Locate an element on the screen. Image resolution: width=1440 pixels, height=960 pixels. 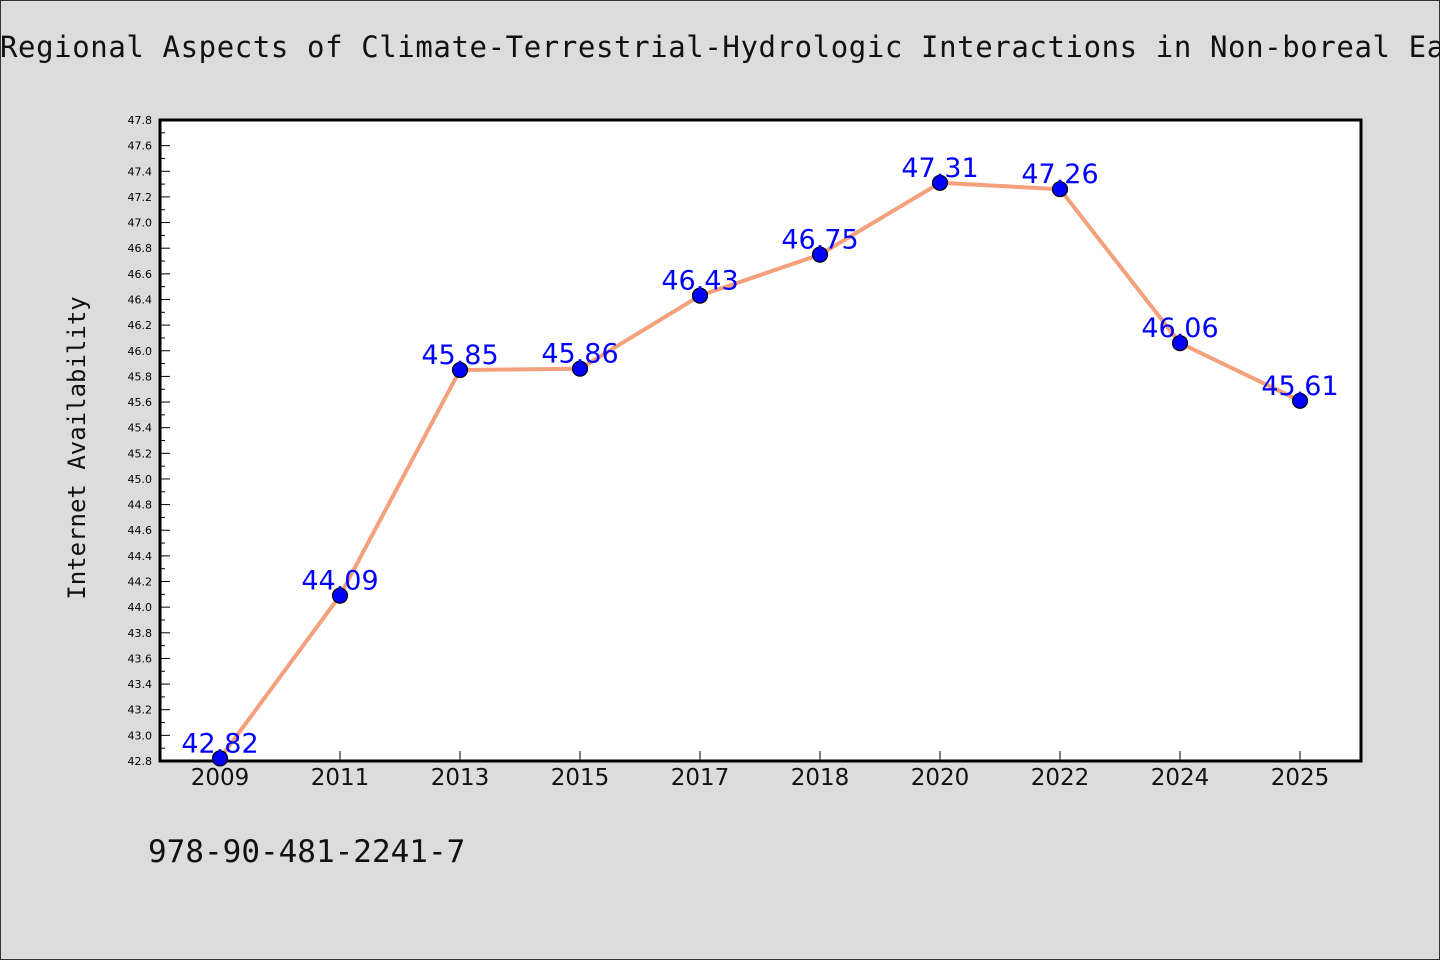
x-tick-label: 2025 is located at coordinates (1300, 778).